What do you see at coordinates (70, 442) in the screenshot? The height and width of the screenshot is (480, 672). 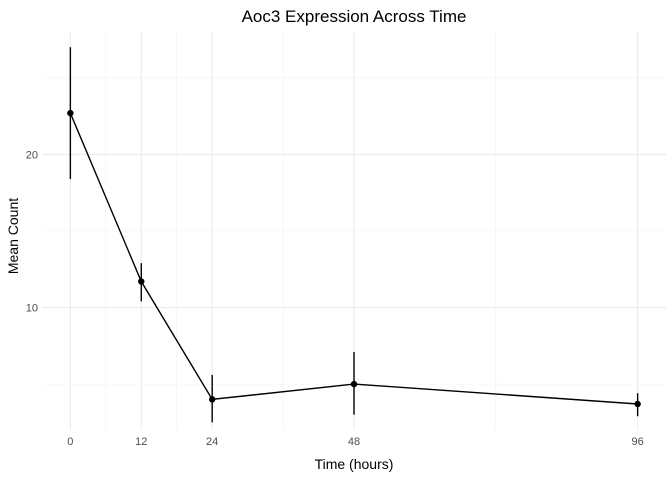 I see `x-tick-label: 0` at bounding box center [70, 442].